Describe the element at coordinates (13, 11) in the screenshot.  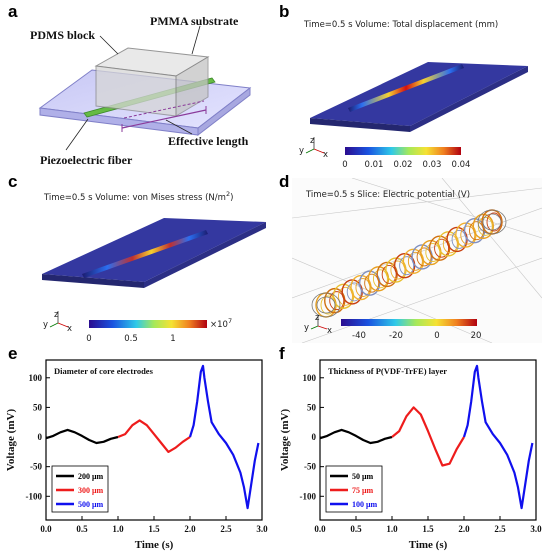
I see `panel-label-a: a` at that location.